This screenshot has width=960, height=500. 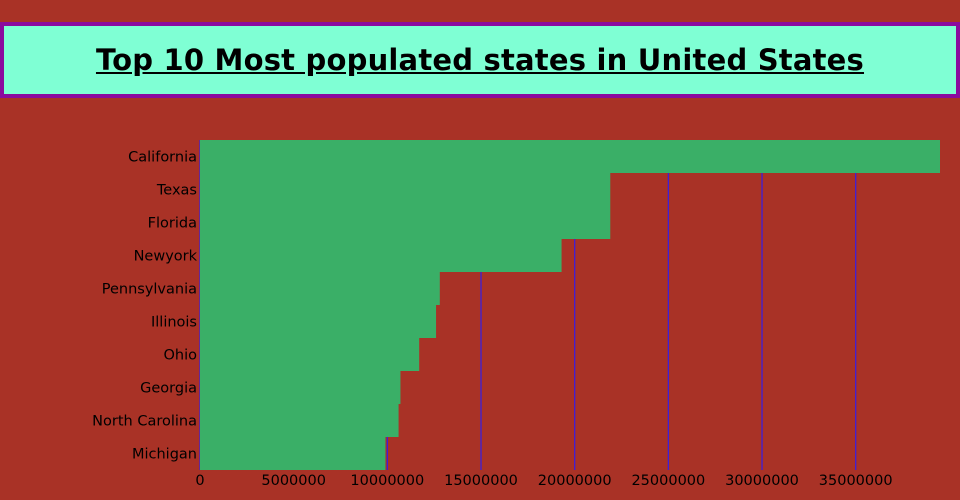 What do you see at coordinates (168, 389) in the screenshot?
I see `category-label: Georgia` at bounding box center [168, 389].